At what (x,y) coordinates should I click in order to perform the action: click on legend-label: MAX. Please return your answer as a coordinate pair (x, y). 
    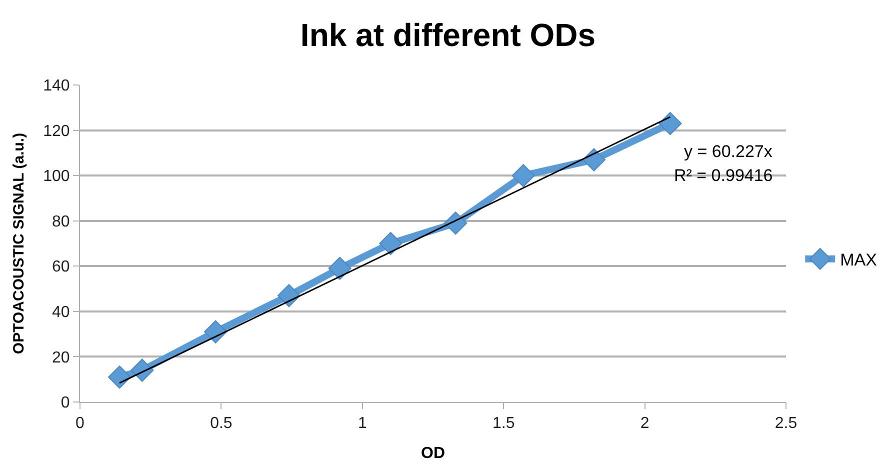
    Looking at the image, I should click on (858, 260).